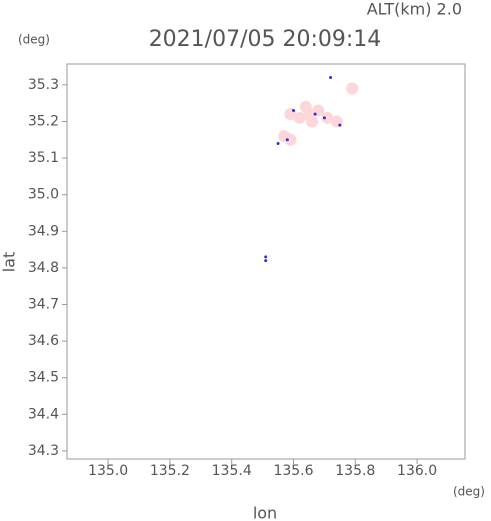 The height and width of the screenshot is (521, 491). Describe the element at coordinates (43, 451) in the screenshot. I see `y-tick-label: 34.3` at that location.